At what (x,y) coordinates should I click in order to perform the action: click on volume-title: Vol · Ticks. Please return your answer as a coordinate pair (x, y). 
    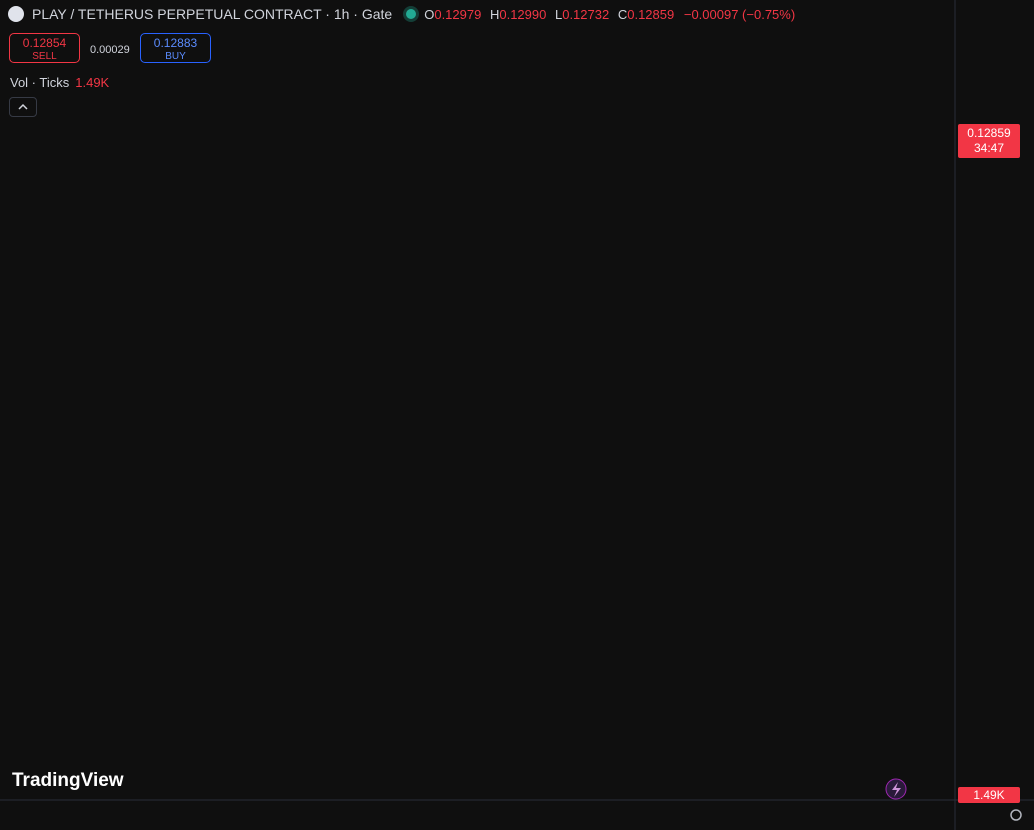
    Looking at the image, I should click on (40, 82).